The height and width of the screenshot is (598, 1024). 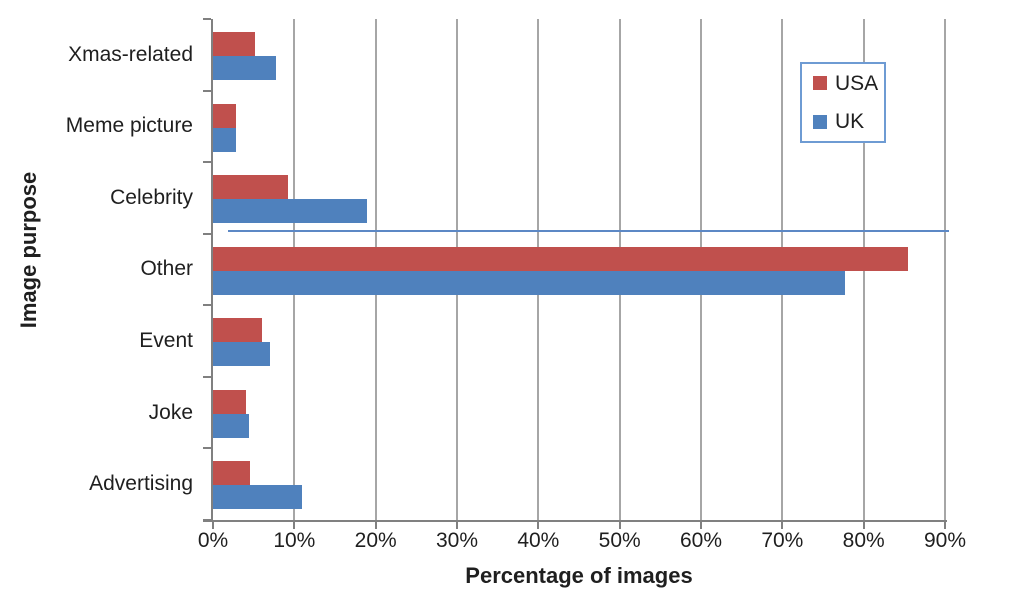 I want to click on x-tick-label-9: 90%, so click(x=945, y=540).